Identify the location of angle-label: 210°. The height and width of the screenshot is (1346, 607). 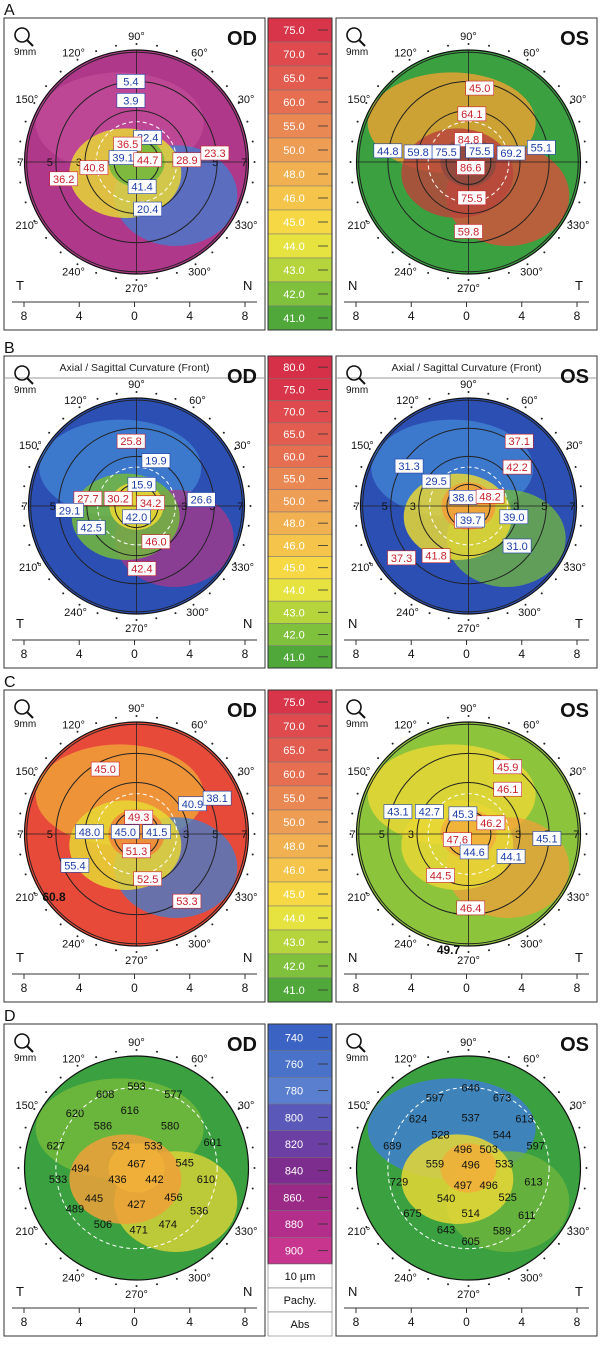
(358, 1232).